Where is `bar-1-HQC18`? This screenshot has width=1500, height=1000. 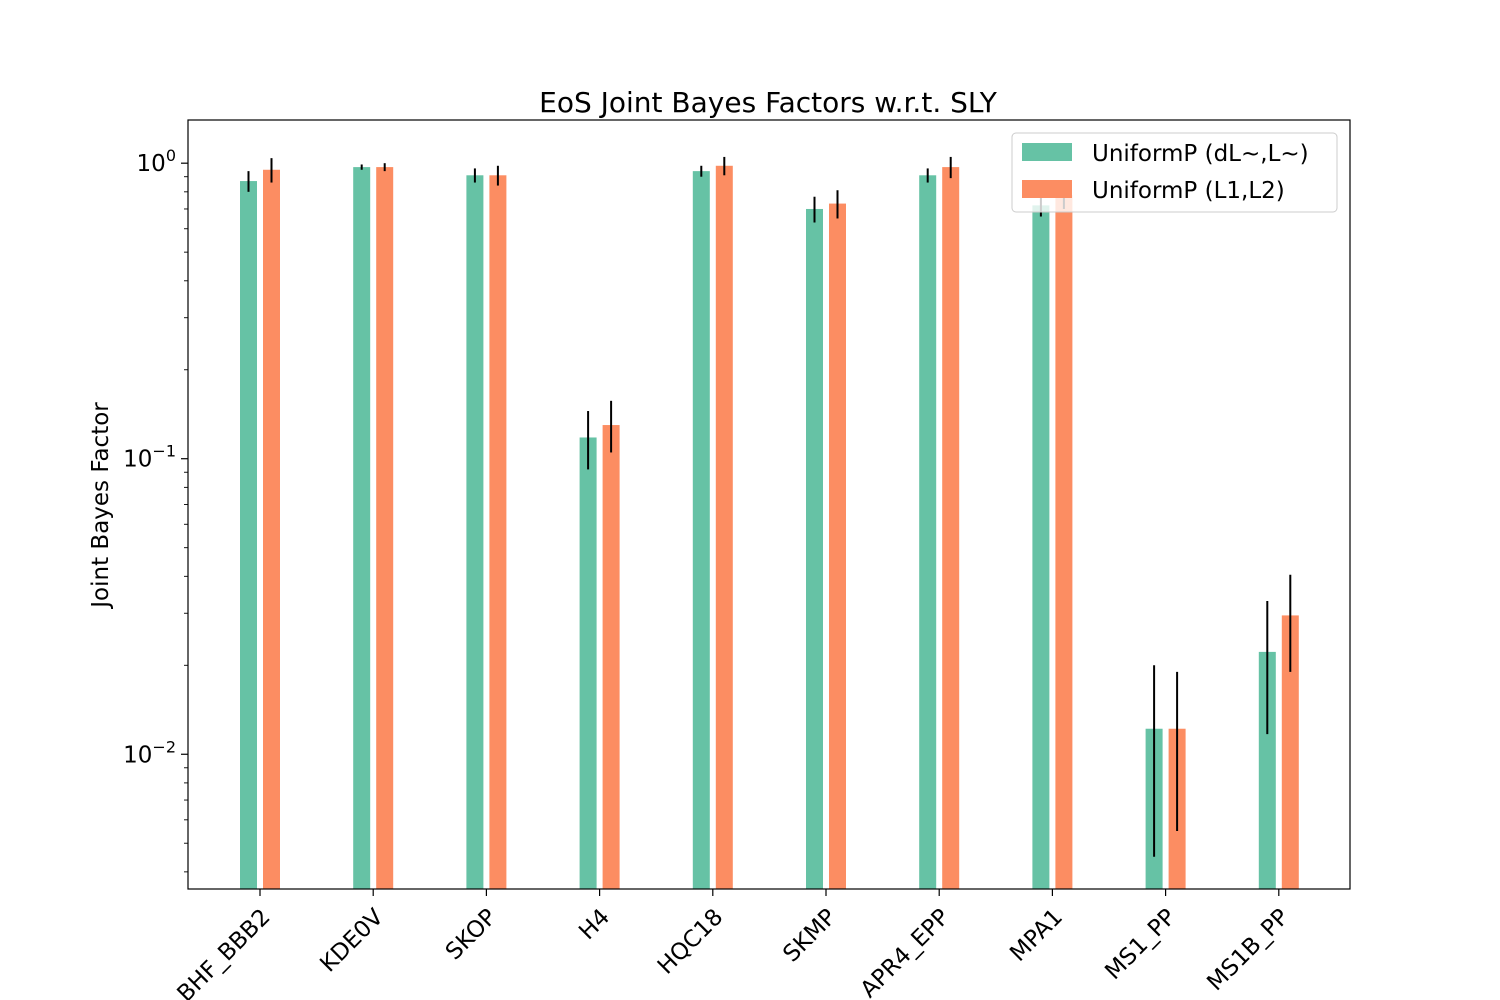 bar-1-HQC18 is located at coordinates (701, 530).